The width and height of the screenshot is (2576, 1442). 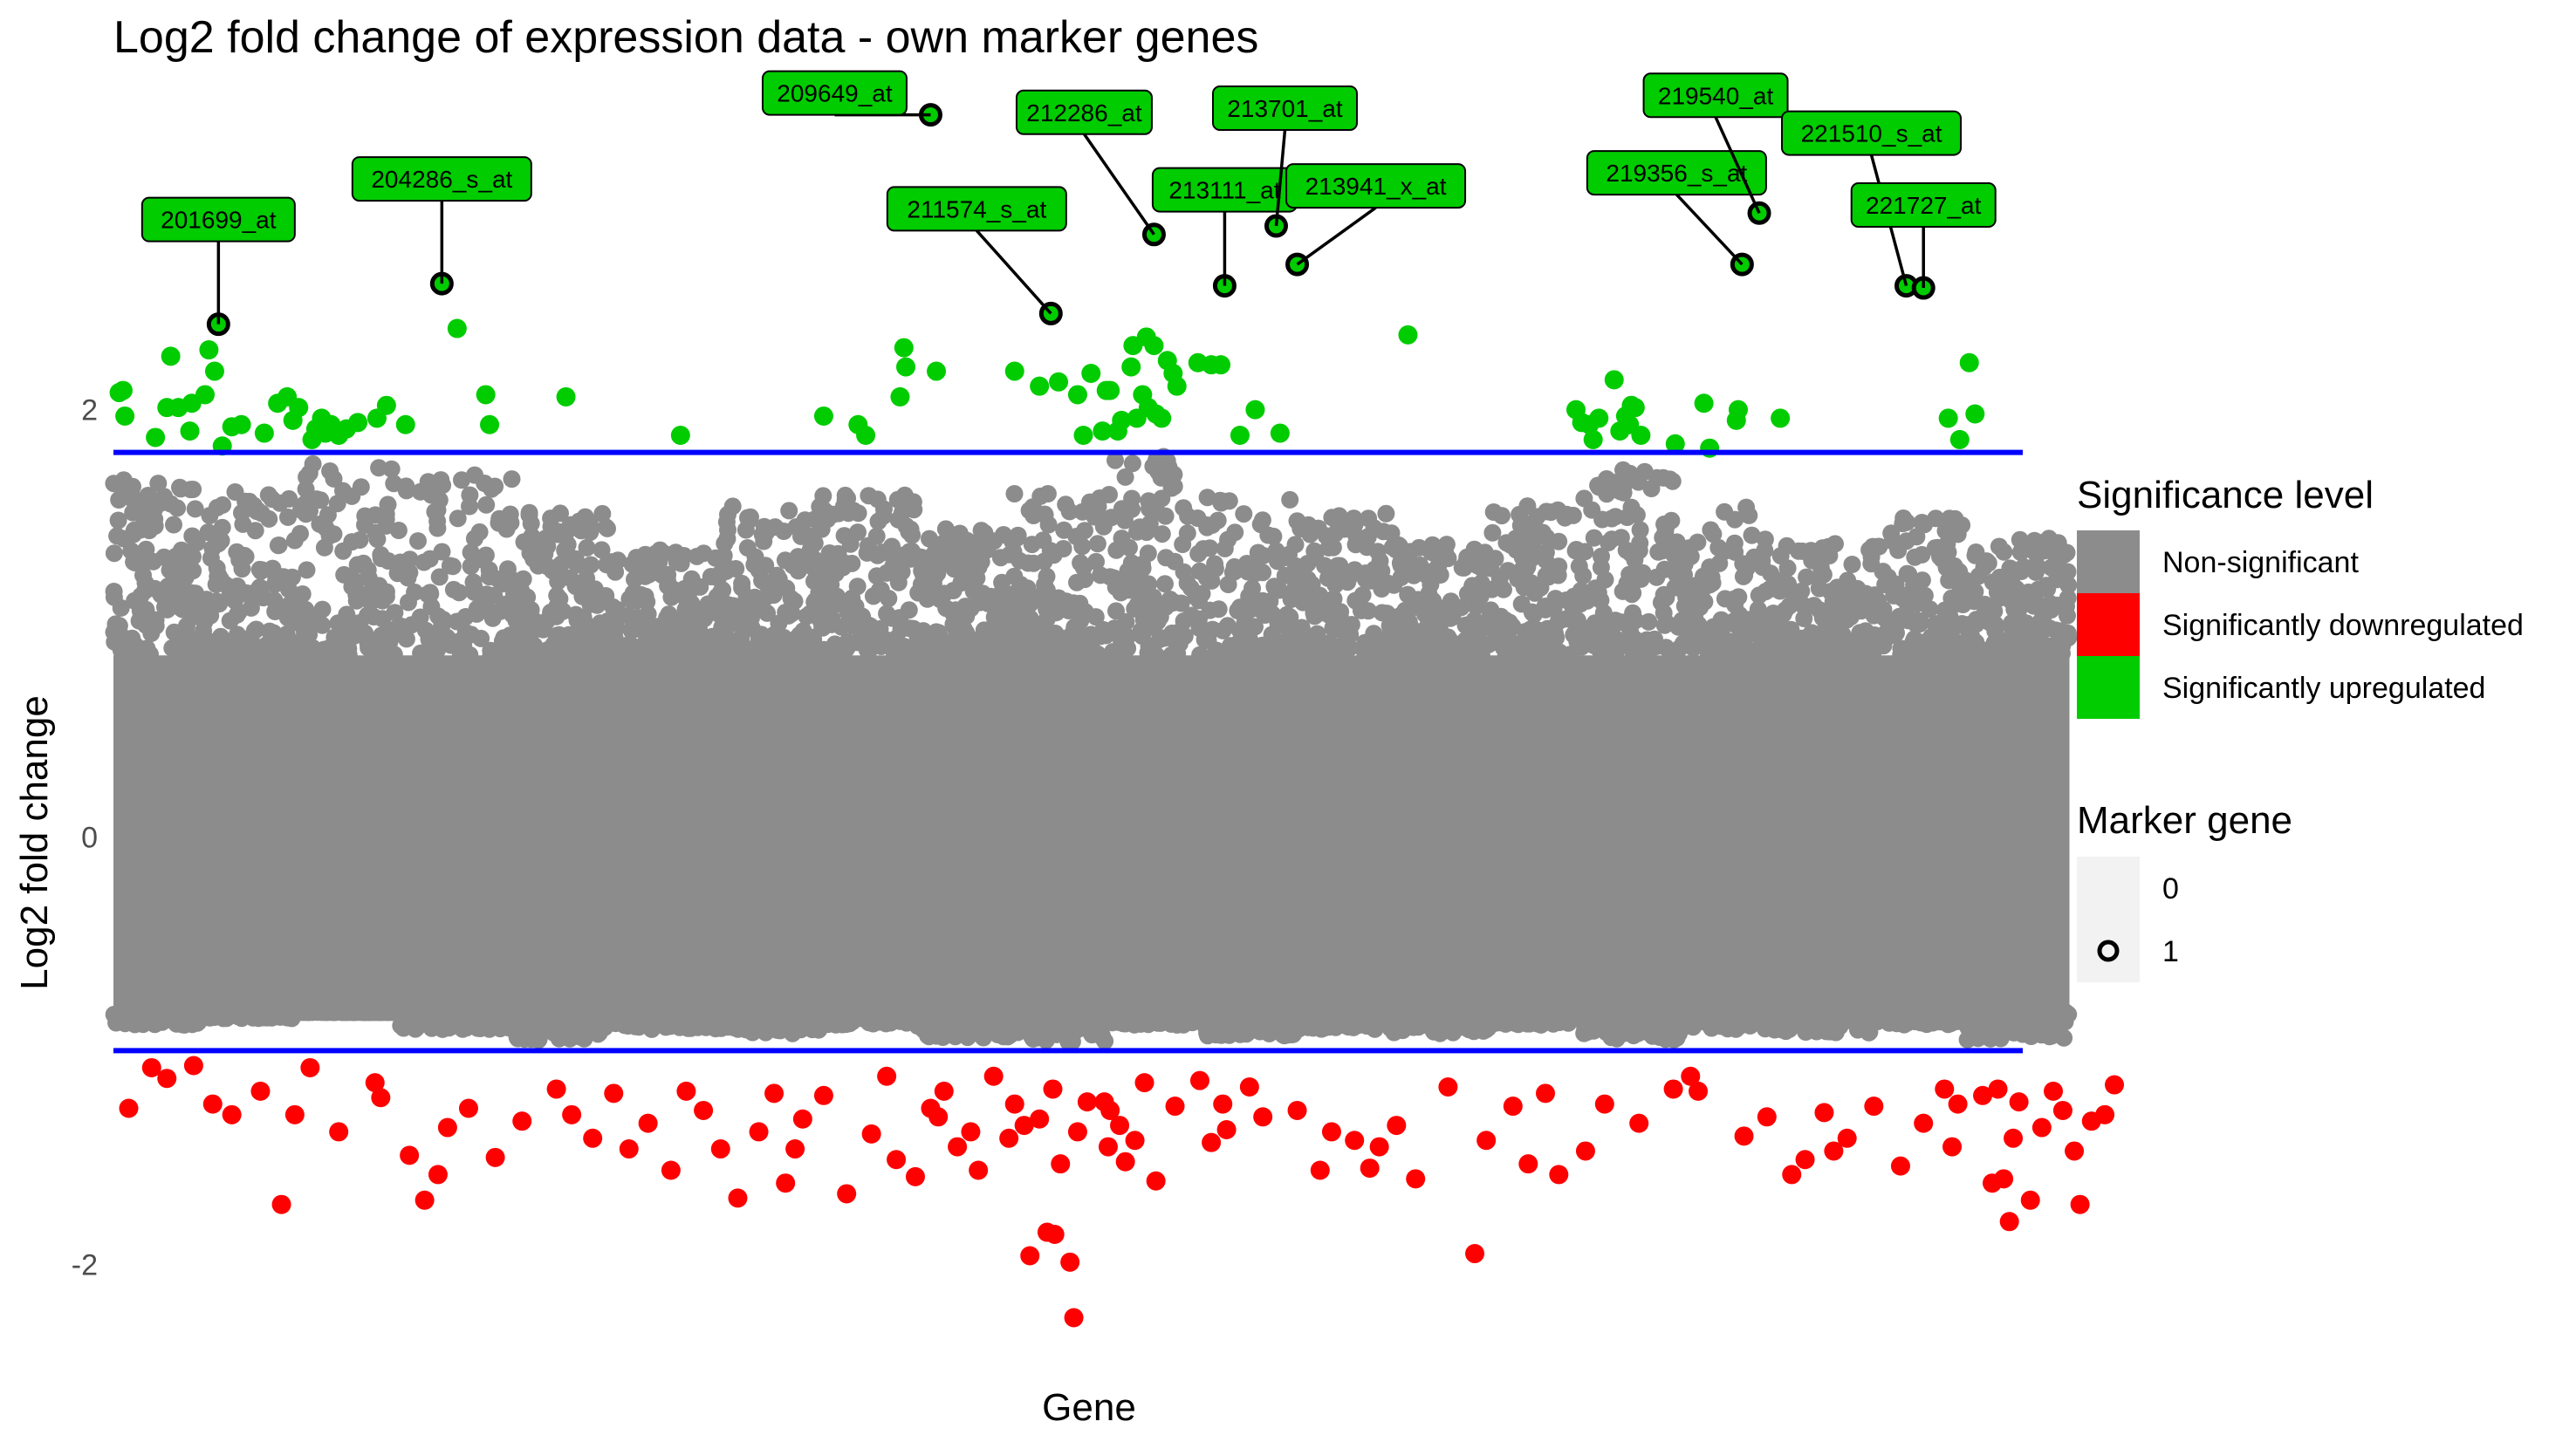 What do you see at coordinates (1224, 190) in the screenshot?
I see `annotation-label: 213111_at` at bounding box center [1224, 190].